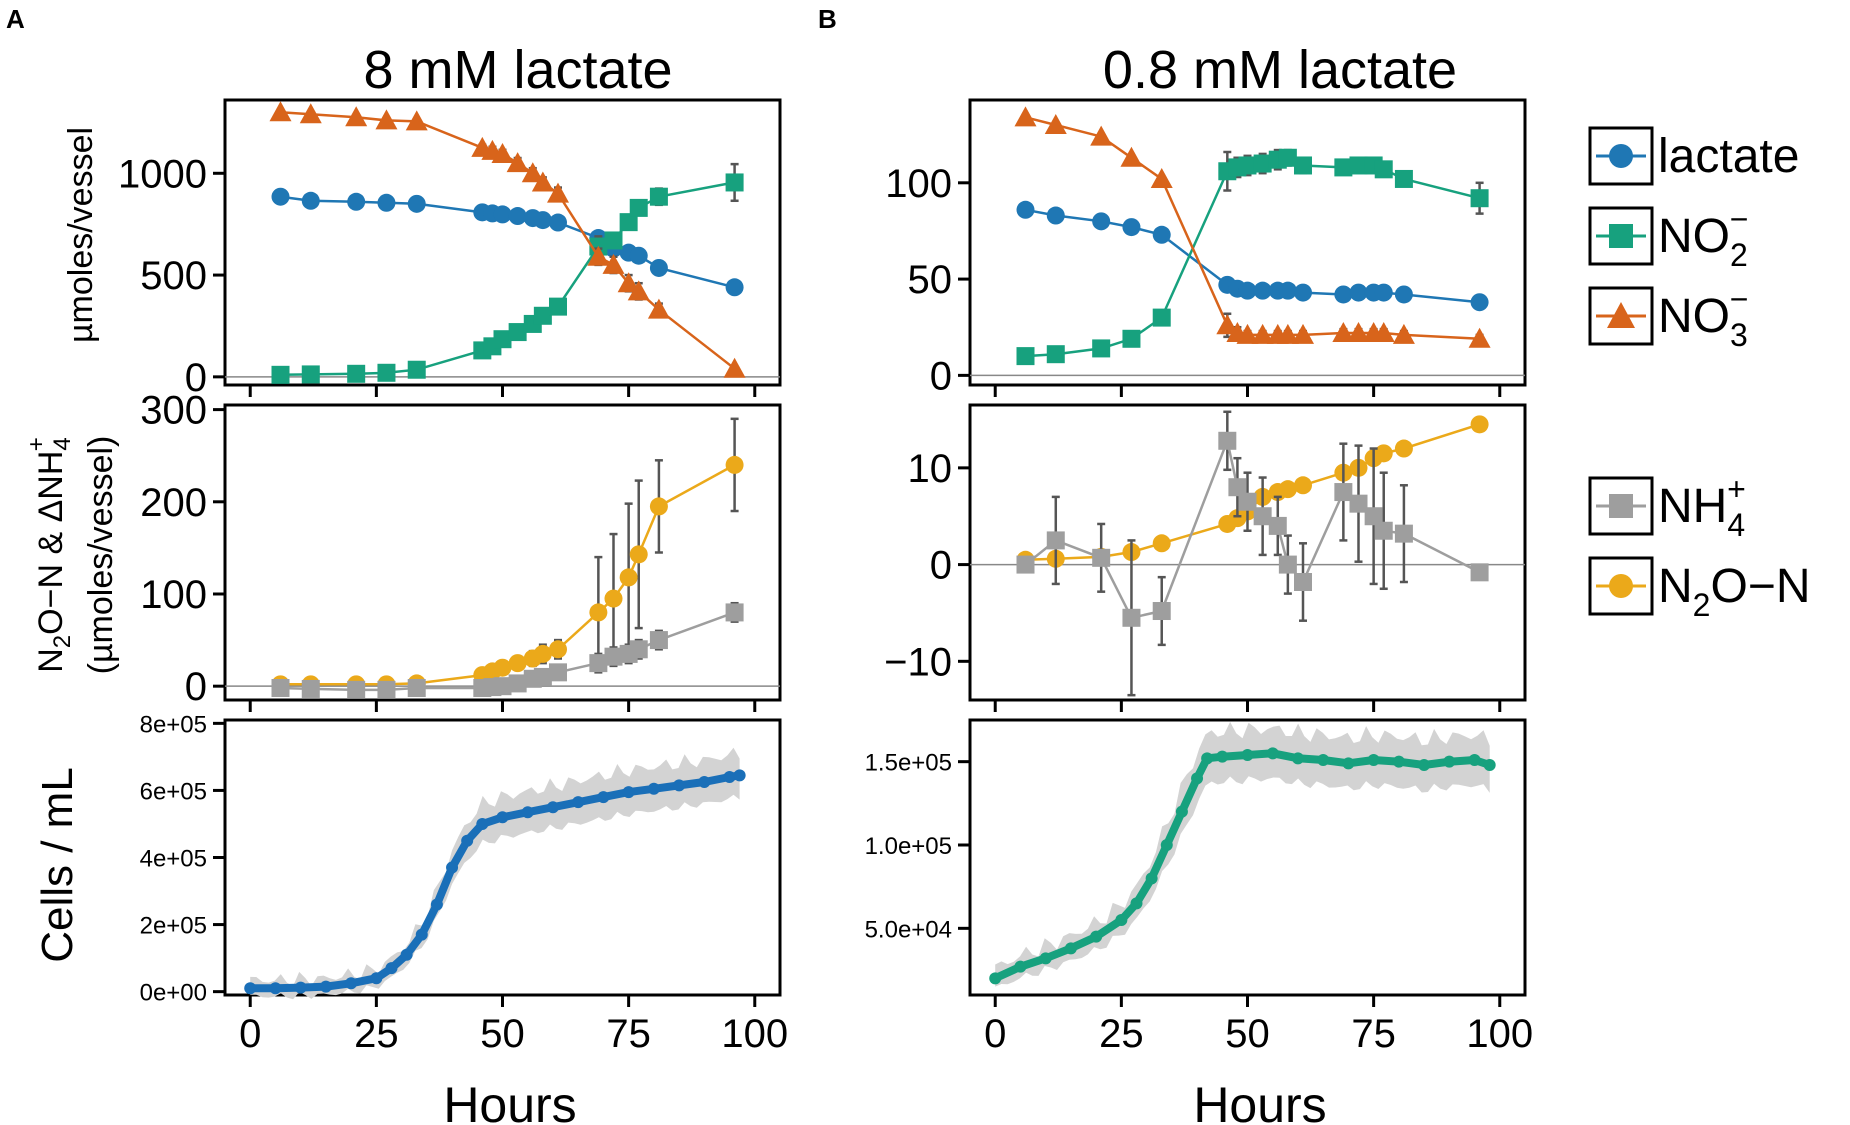 This screenshot has width=1850, height=1125. Describe the element at coordinates (1734, 591) in the screenshot. I see `legend-label-n2o: N2O−N` at that location.